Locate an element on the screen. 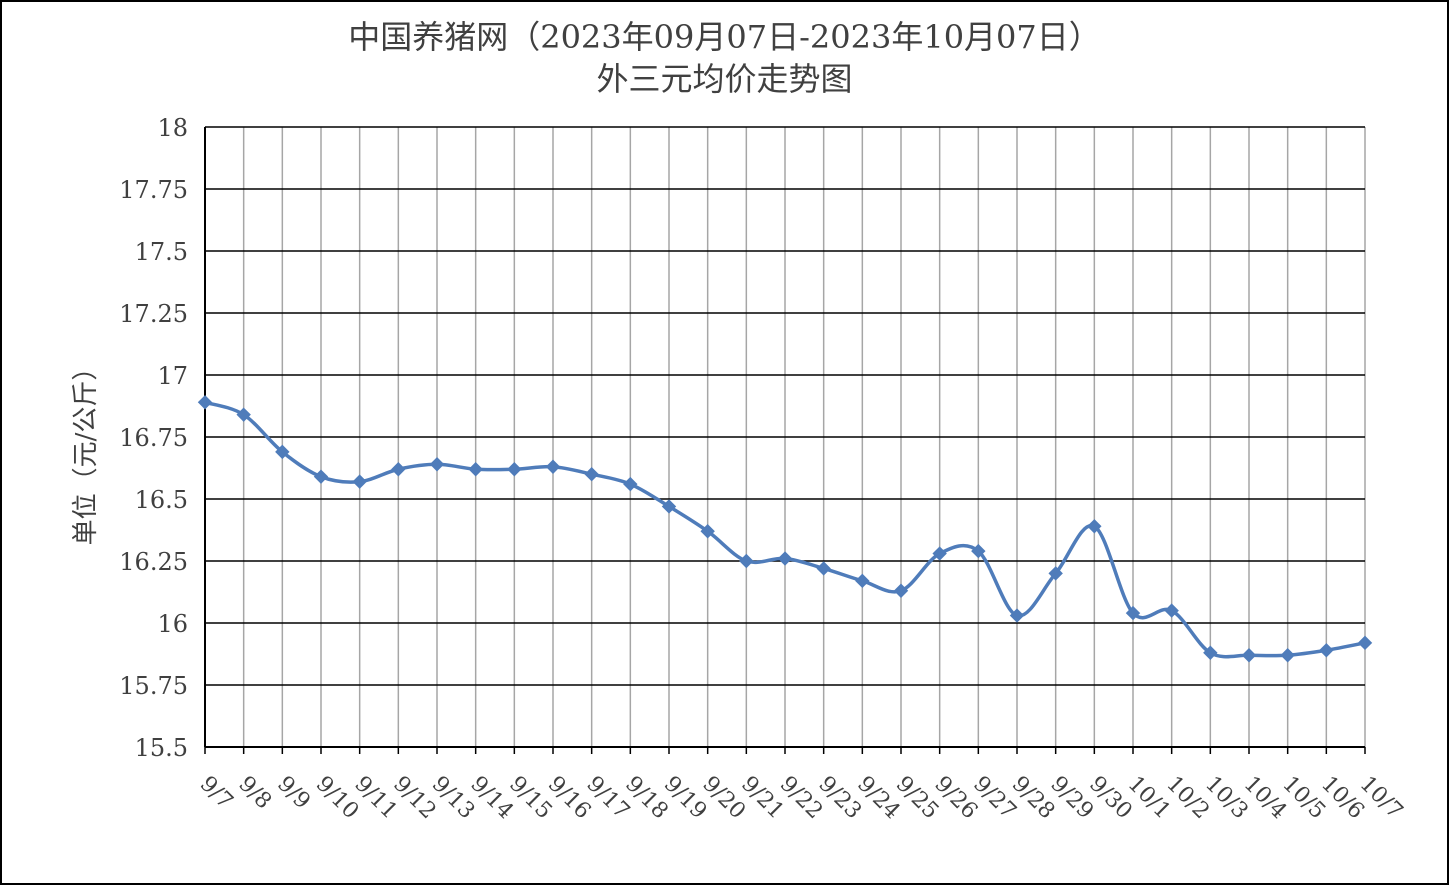 This screenshot has height=885, width=1449. x-tick-label: 9/20 is located at coordinates (723, 798).